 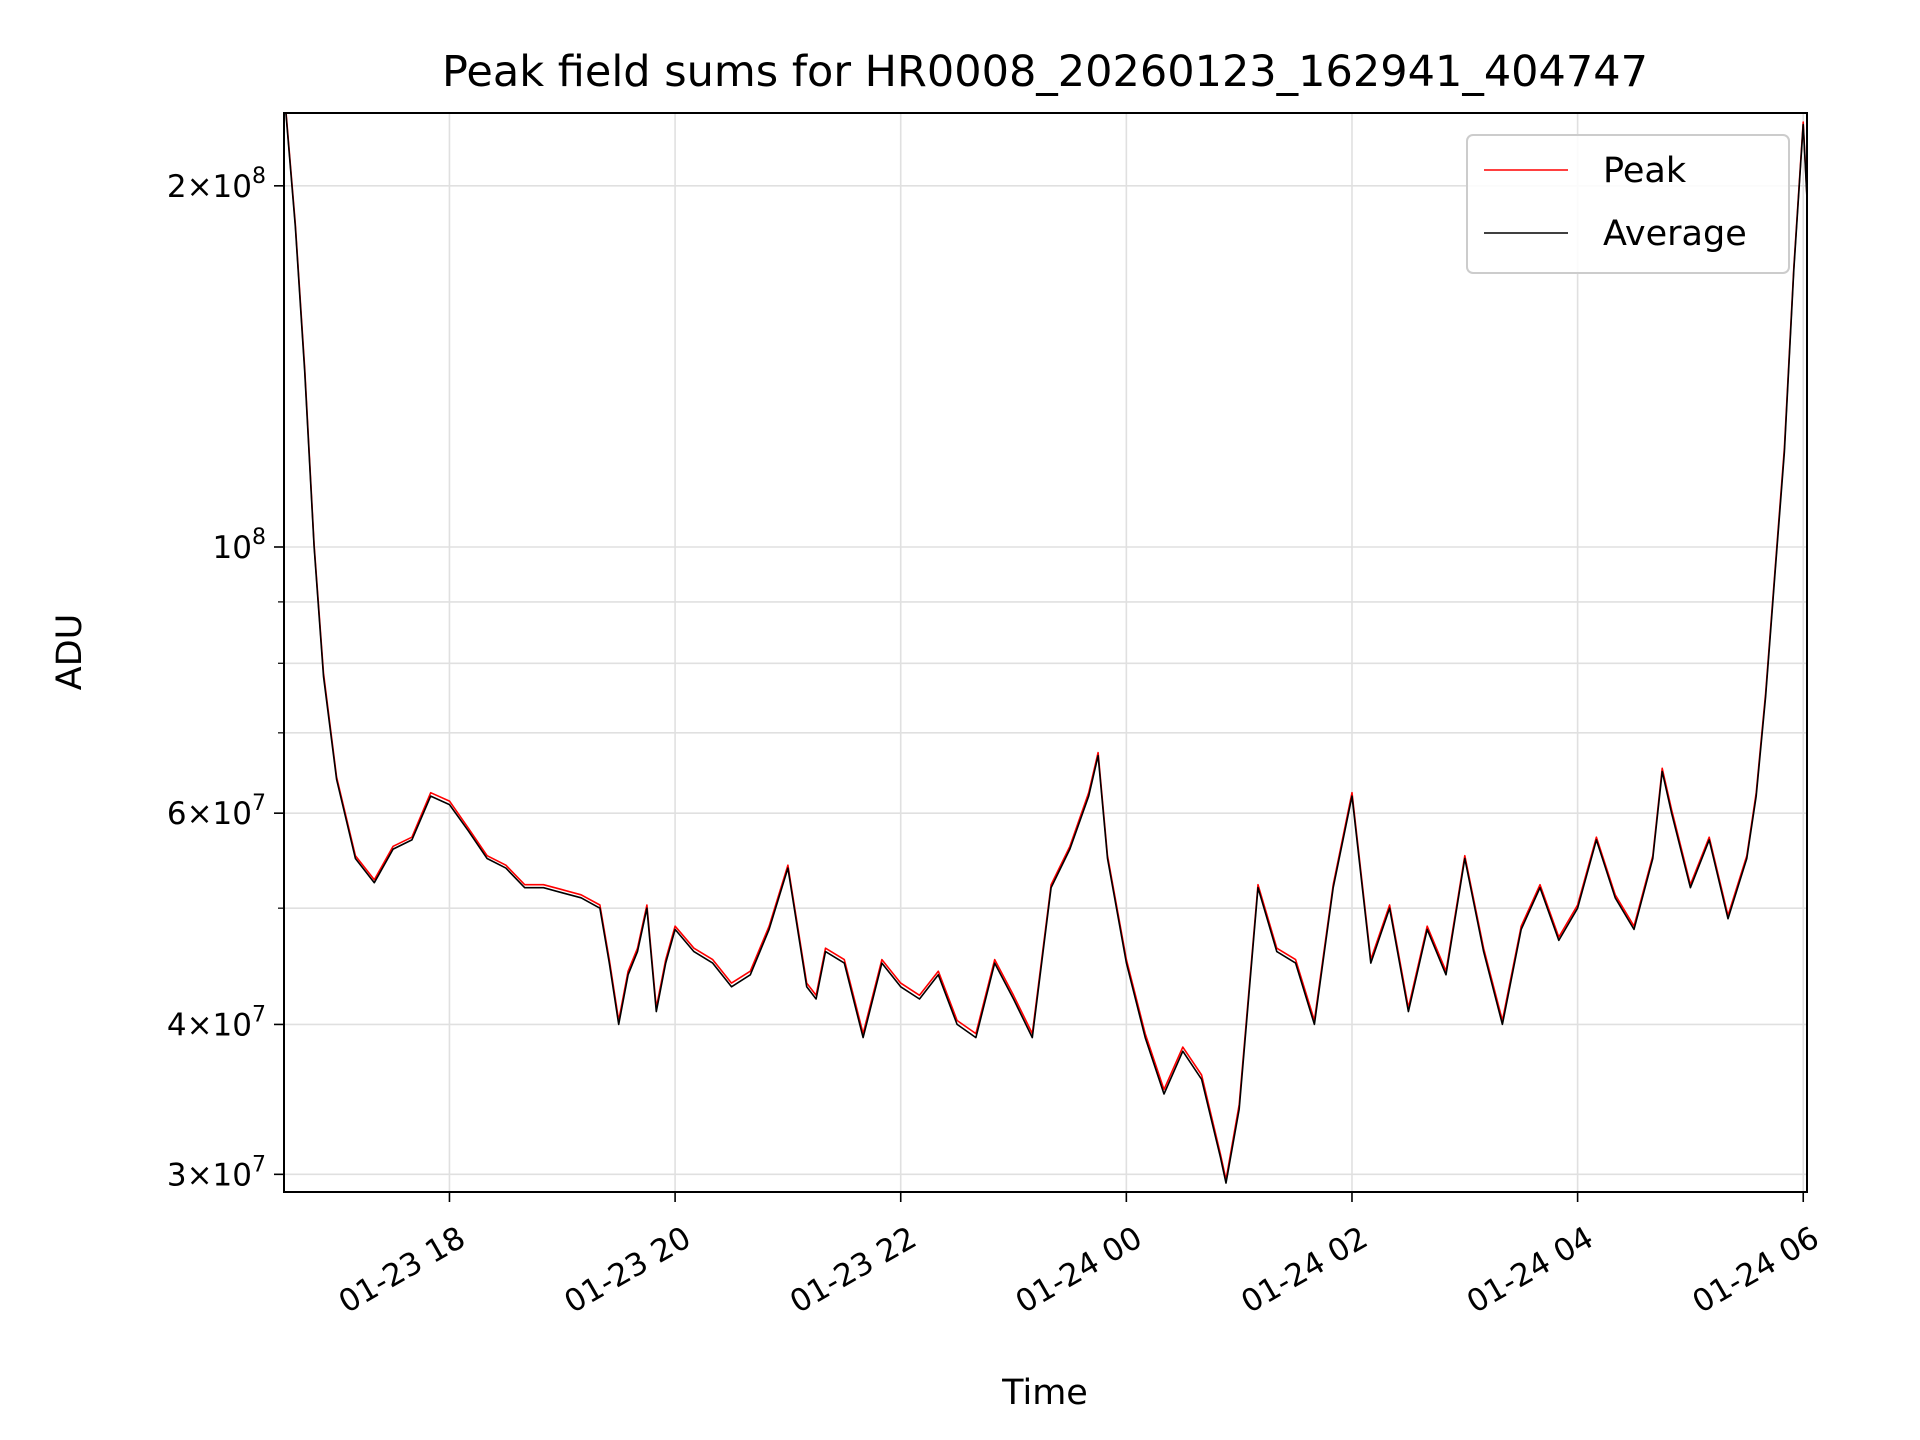 What do you see at coordinates (1628, 204) in the screenshot?
I see `legend: Peak Average` at bounding box center [1628, 204].